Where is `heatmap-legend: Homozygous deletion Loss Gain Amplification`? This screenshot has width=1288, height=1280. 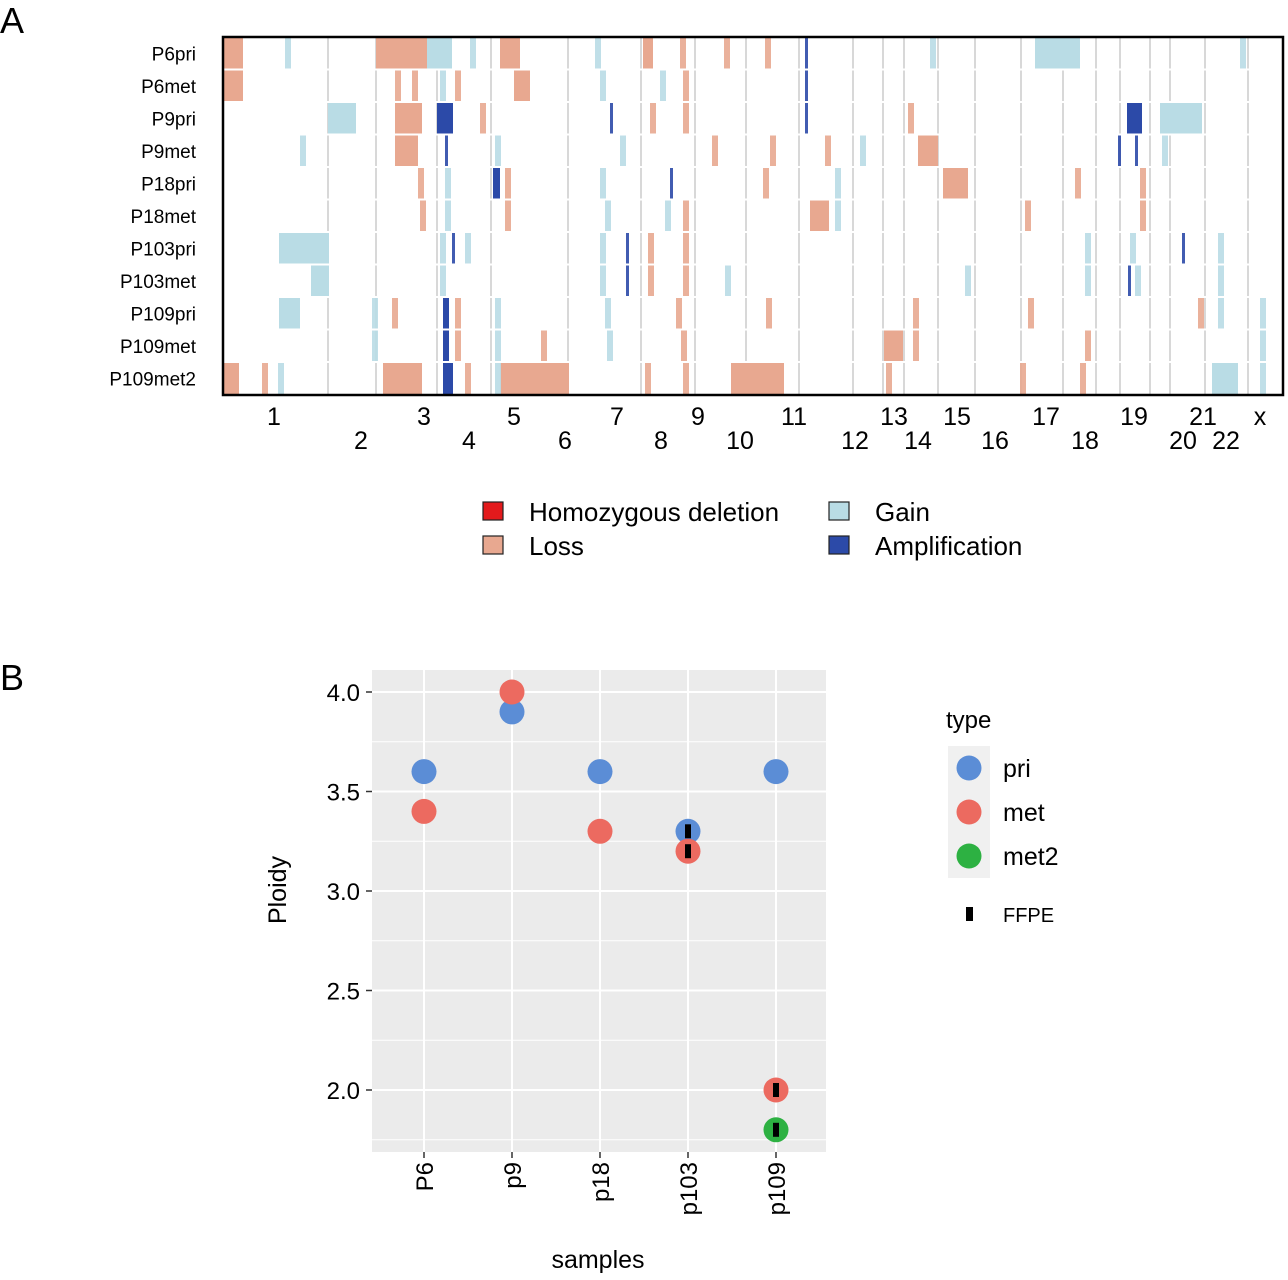
heatmap-legend: Homozygous deletion Loss Gain Amplification is located at coordinates (752, 529).